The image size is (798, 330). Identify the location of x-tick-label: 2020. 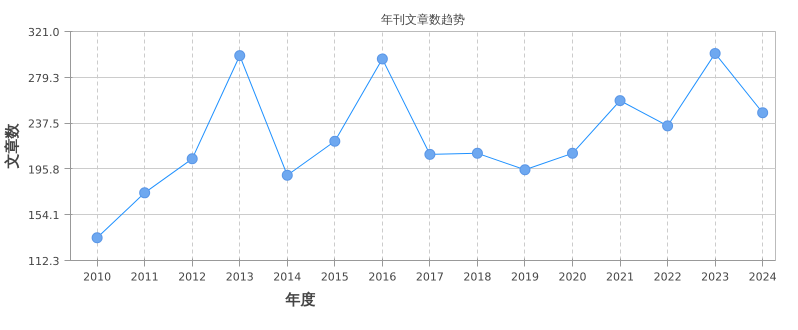
(572, 277).